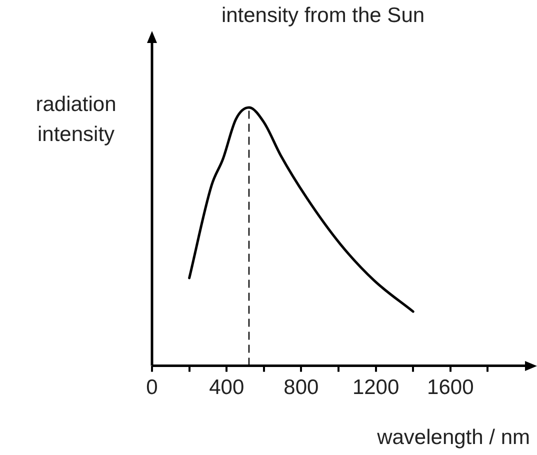 This screenshot has width=537, height=455. I want to click on y-axis-title: radiation intensity, so click(76, 119).